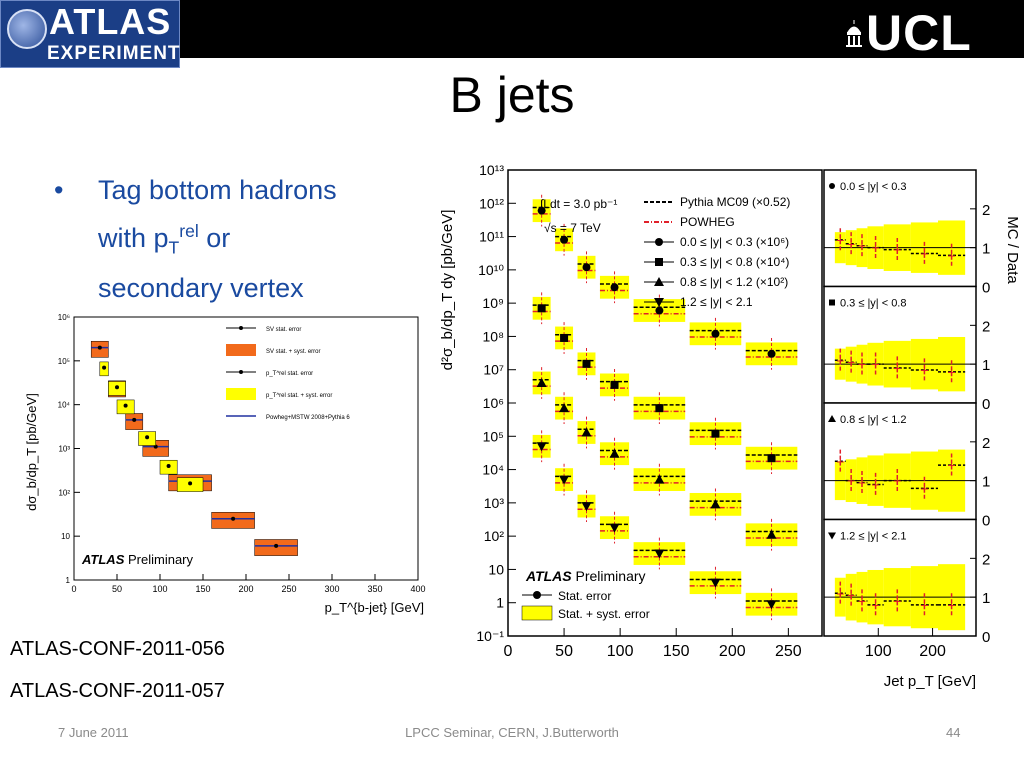 The height and width of the screenshot is (768, 1024). I want to click on x-tick-label: 200, so click(245, 589).